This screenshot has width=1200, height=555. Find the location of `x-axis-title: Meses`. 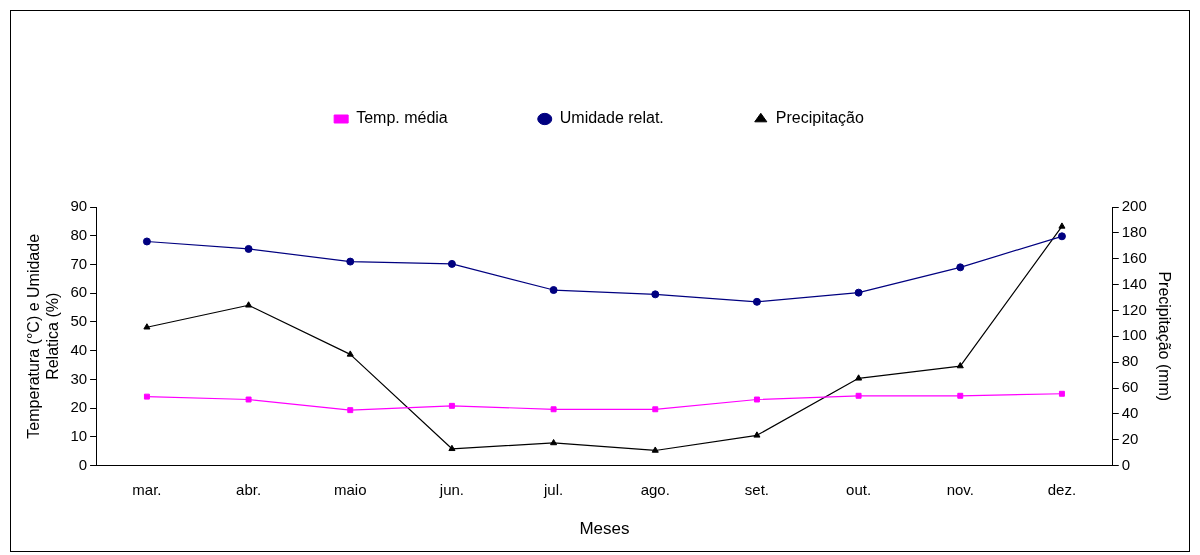

x-axis-title: Meses is located at coordinates (604, 529).